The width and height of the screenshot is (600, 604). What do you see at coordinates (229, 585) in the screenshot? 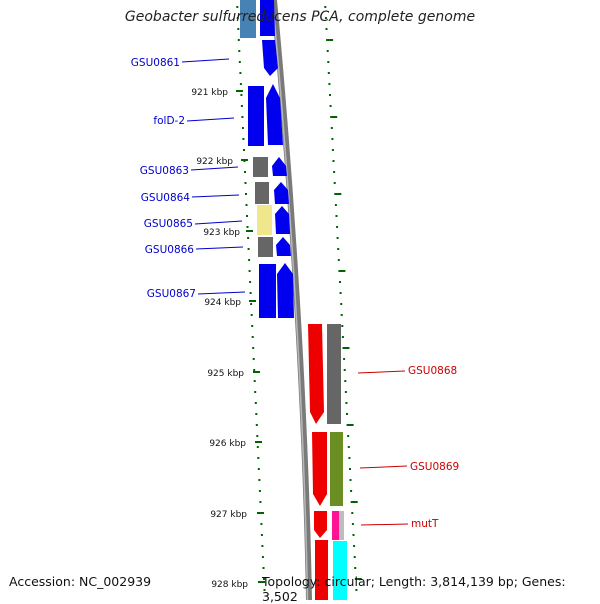
I see `tick-label: 928 kbp` at bounding box center [229, 585].